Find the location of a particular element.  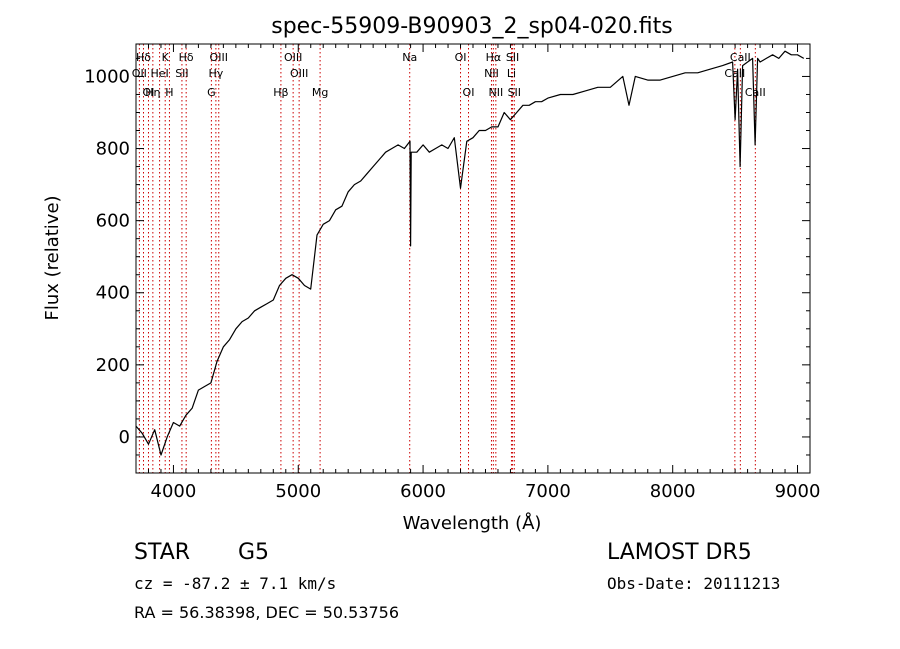

y-tick-label: 600 is located at coordinates (113, 221).